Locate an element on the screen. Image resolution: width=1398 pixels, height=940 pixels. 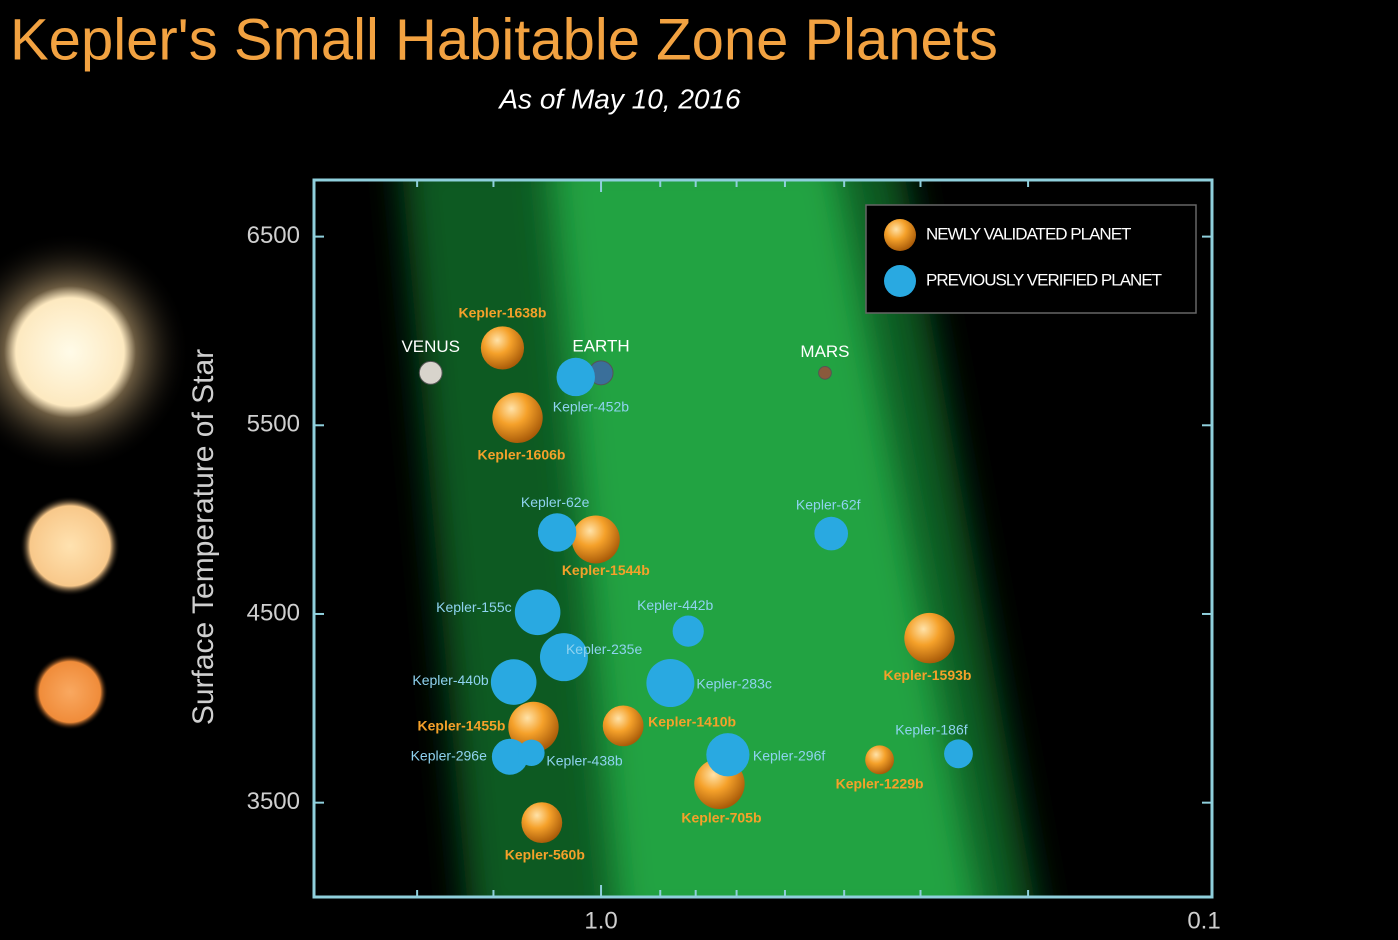
planet-label: Kepler-1544b is located at coordinates (606, 570).